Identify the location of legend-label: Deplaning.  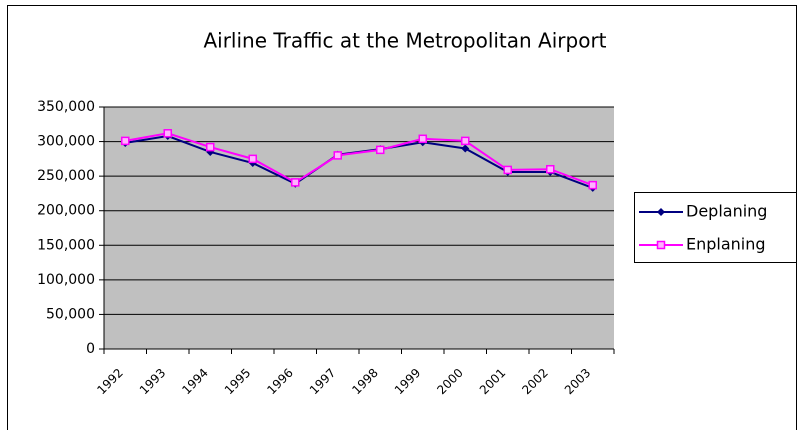
(726, 211).